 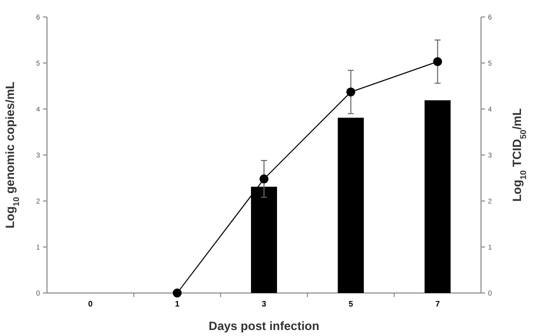 What do you see at coordinates (91, 303) in the screenshot?
I see `x-tick-label: 0` at bounding box center [91, 303].